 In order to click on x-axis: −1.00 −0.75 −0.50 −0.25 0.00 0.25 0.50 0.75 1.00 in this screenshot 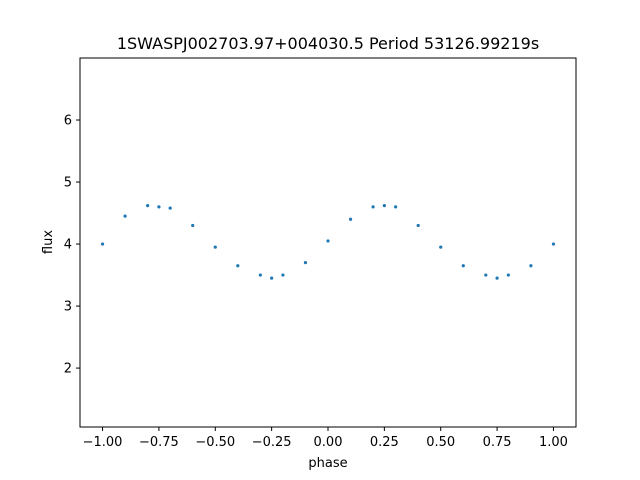, I will do `click(325, 438)`.